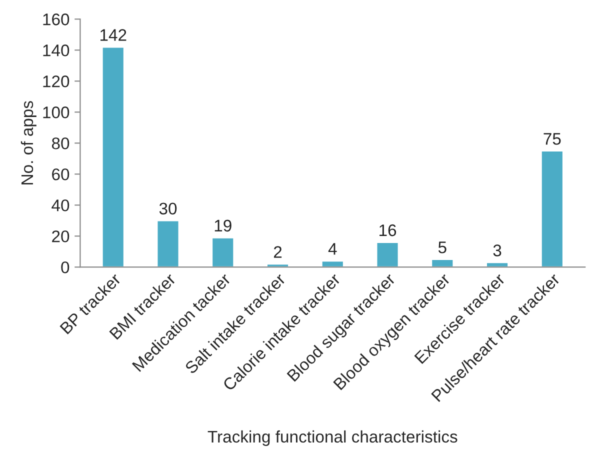 The width and height of the screenshot is (594, 455). I want to click on data-label: 16, so click(388, 230).